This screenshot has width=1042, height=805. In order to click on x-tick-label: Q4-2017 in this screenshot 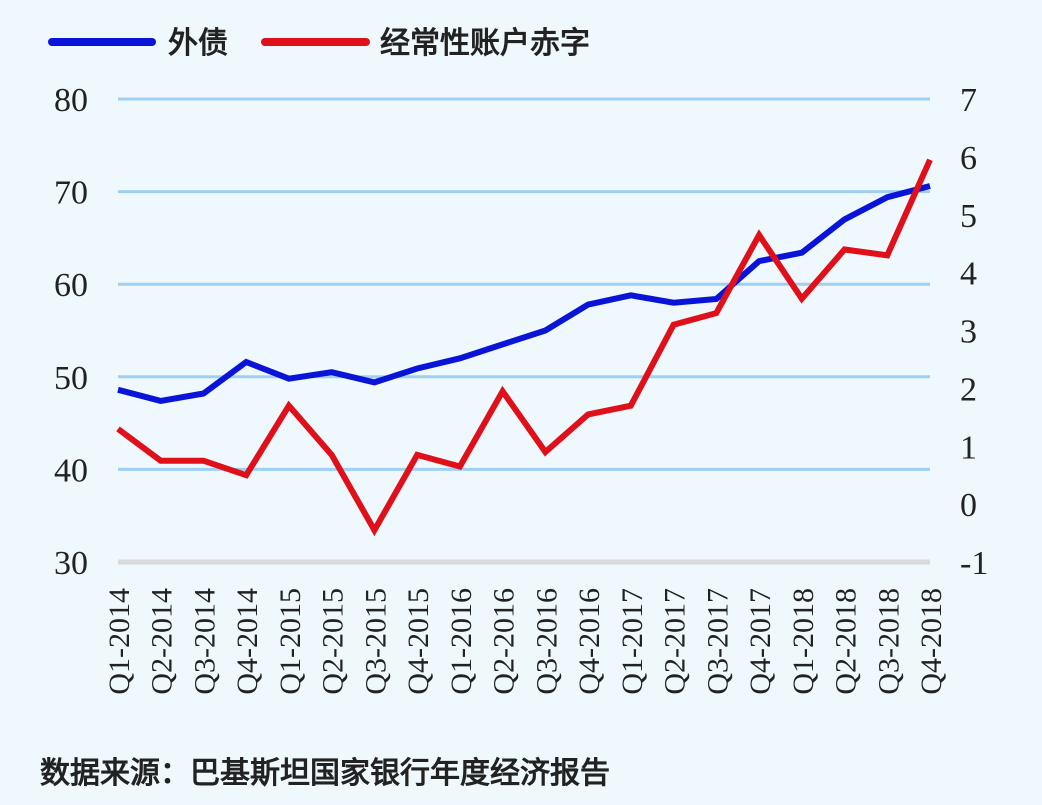, I will do `click(760, 641)`.